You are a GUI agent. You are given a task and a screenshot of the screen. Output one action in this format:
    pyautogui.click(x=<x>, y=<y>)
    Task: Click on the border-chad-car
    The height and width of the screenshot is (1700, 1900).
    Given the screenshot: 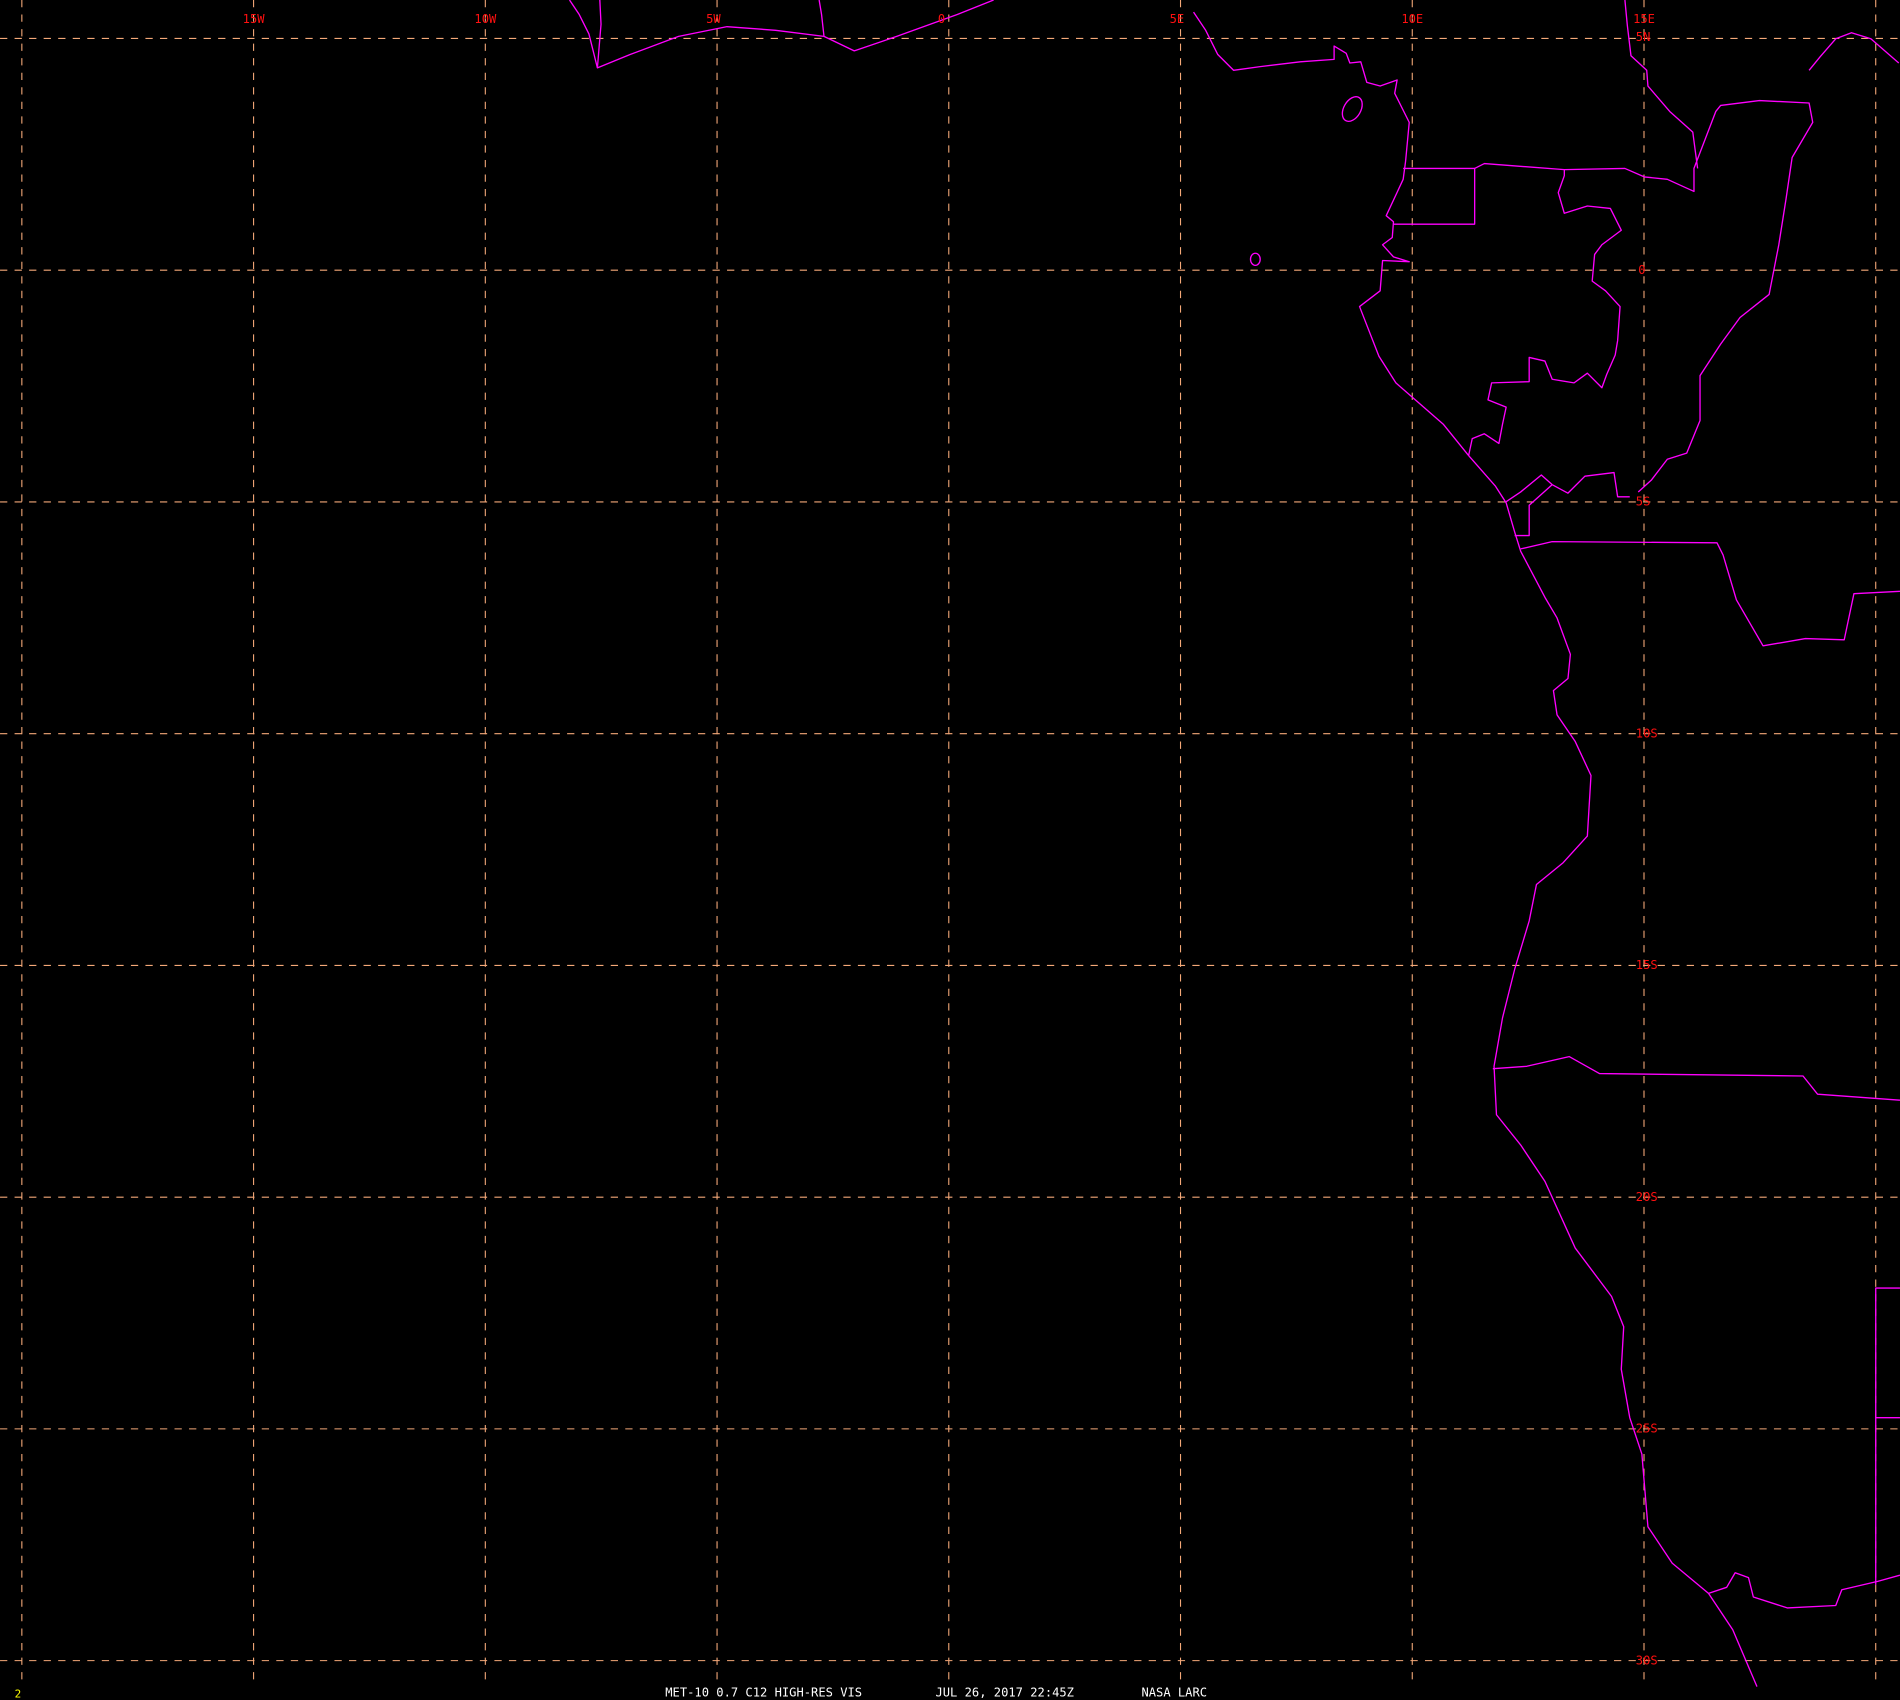 What is the action you would take?
    pyautogui.click(x=1854, y=51)
    